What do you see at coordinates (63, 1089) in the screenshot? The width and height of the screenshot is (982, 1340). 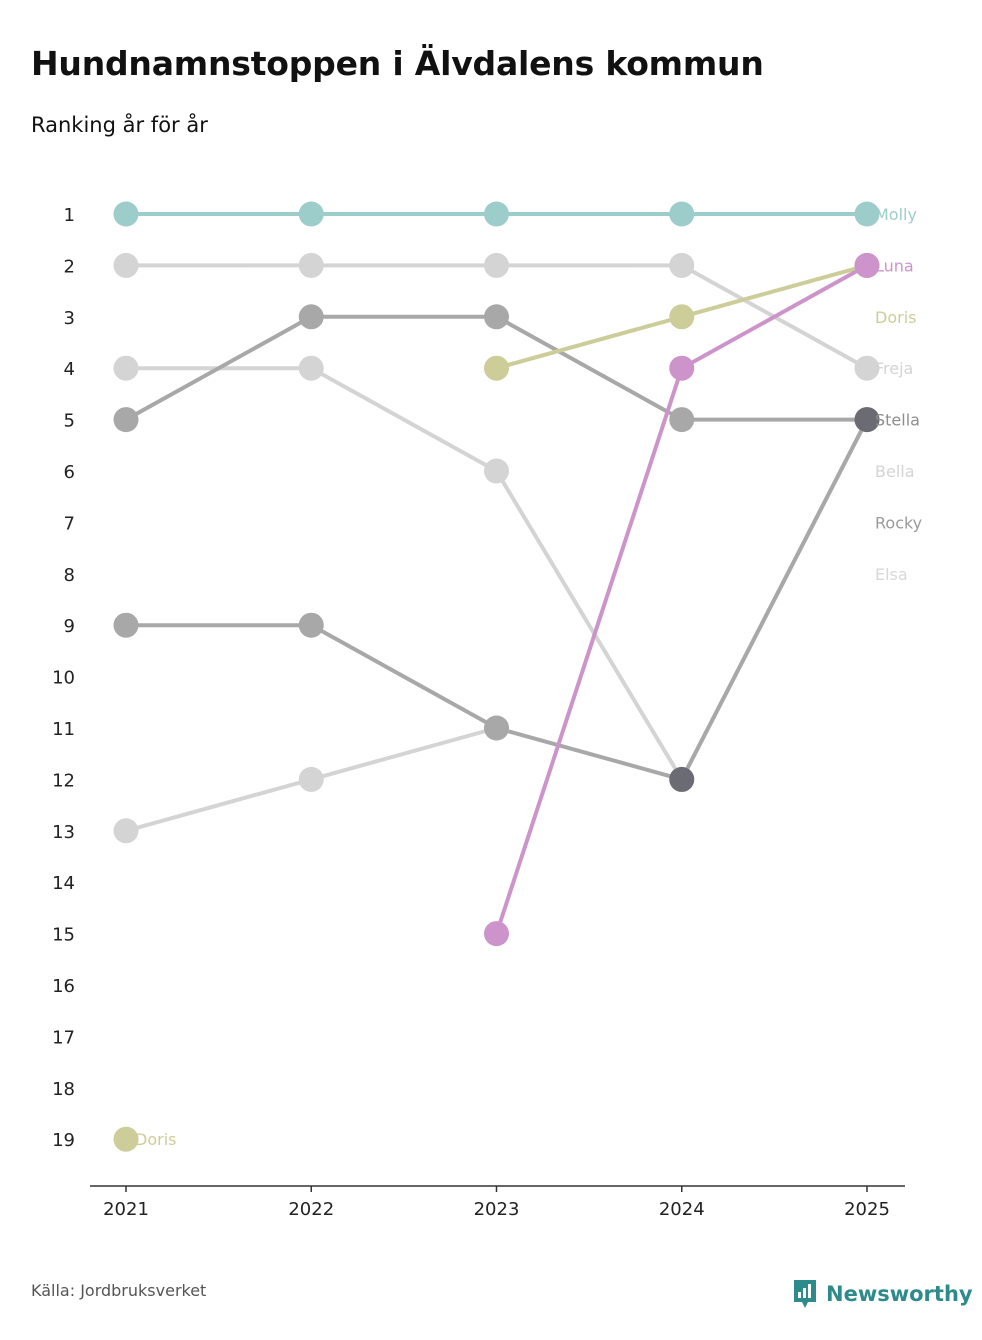 I see `y-tick-label: 18` at bounding box center [63, 1089].